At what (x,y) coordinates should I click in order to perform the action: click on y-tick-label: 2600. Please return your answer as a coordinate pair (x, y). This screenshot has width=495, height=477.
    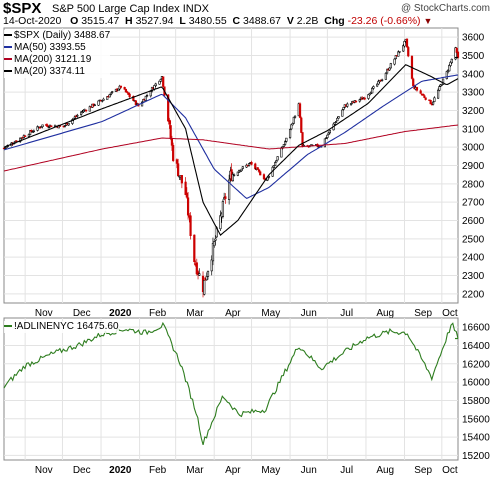
    Looking at the image, I should click on (473, 221).